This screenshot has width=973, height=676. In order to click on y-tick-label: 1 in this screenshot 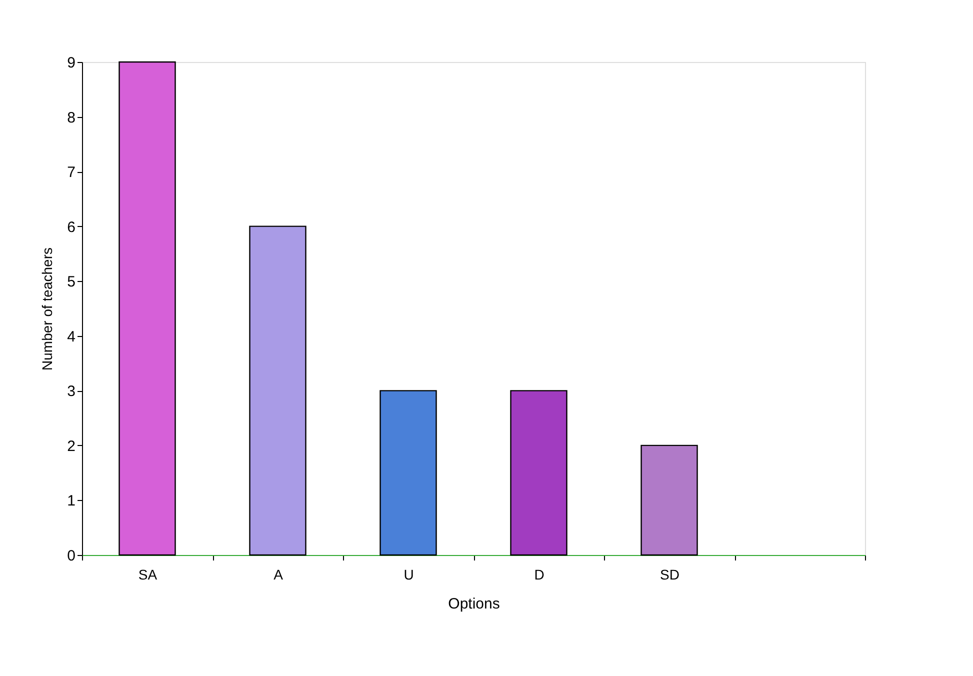, I will do `click(71, 501)`.